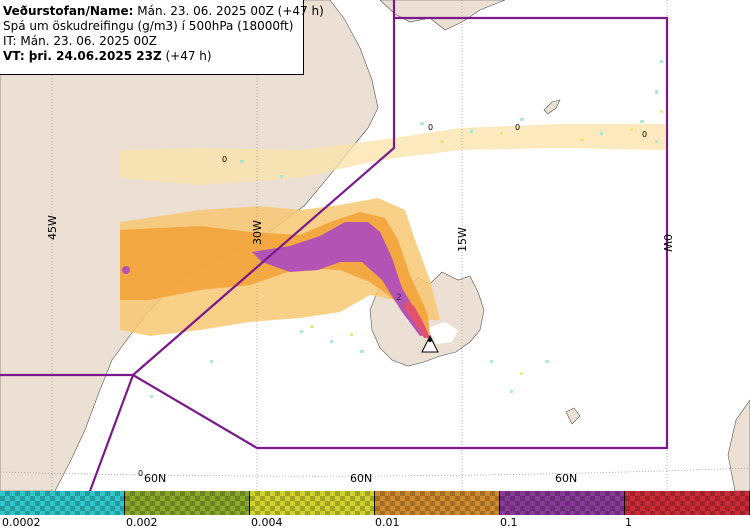 The image size is (750, 532). I want to click on legend-label: 1, so click(628, 522).